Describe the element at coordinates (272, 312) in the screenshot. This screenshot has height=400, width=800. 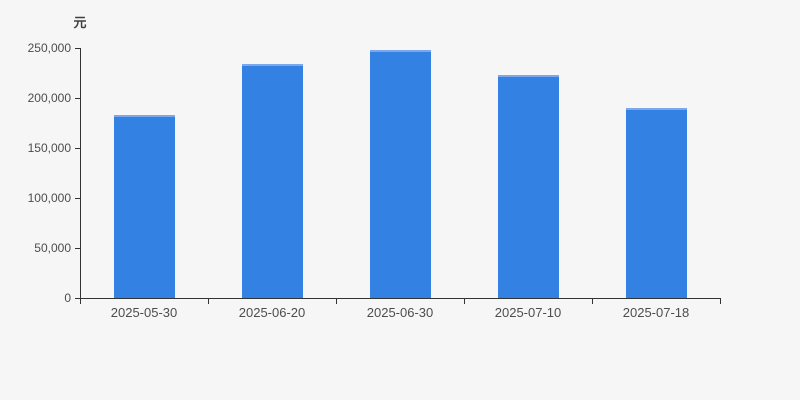
I see `x-axis-label: 2025-06-20` at that location.